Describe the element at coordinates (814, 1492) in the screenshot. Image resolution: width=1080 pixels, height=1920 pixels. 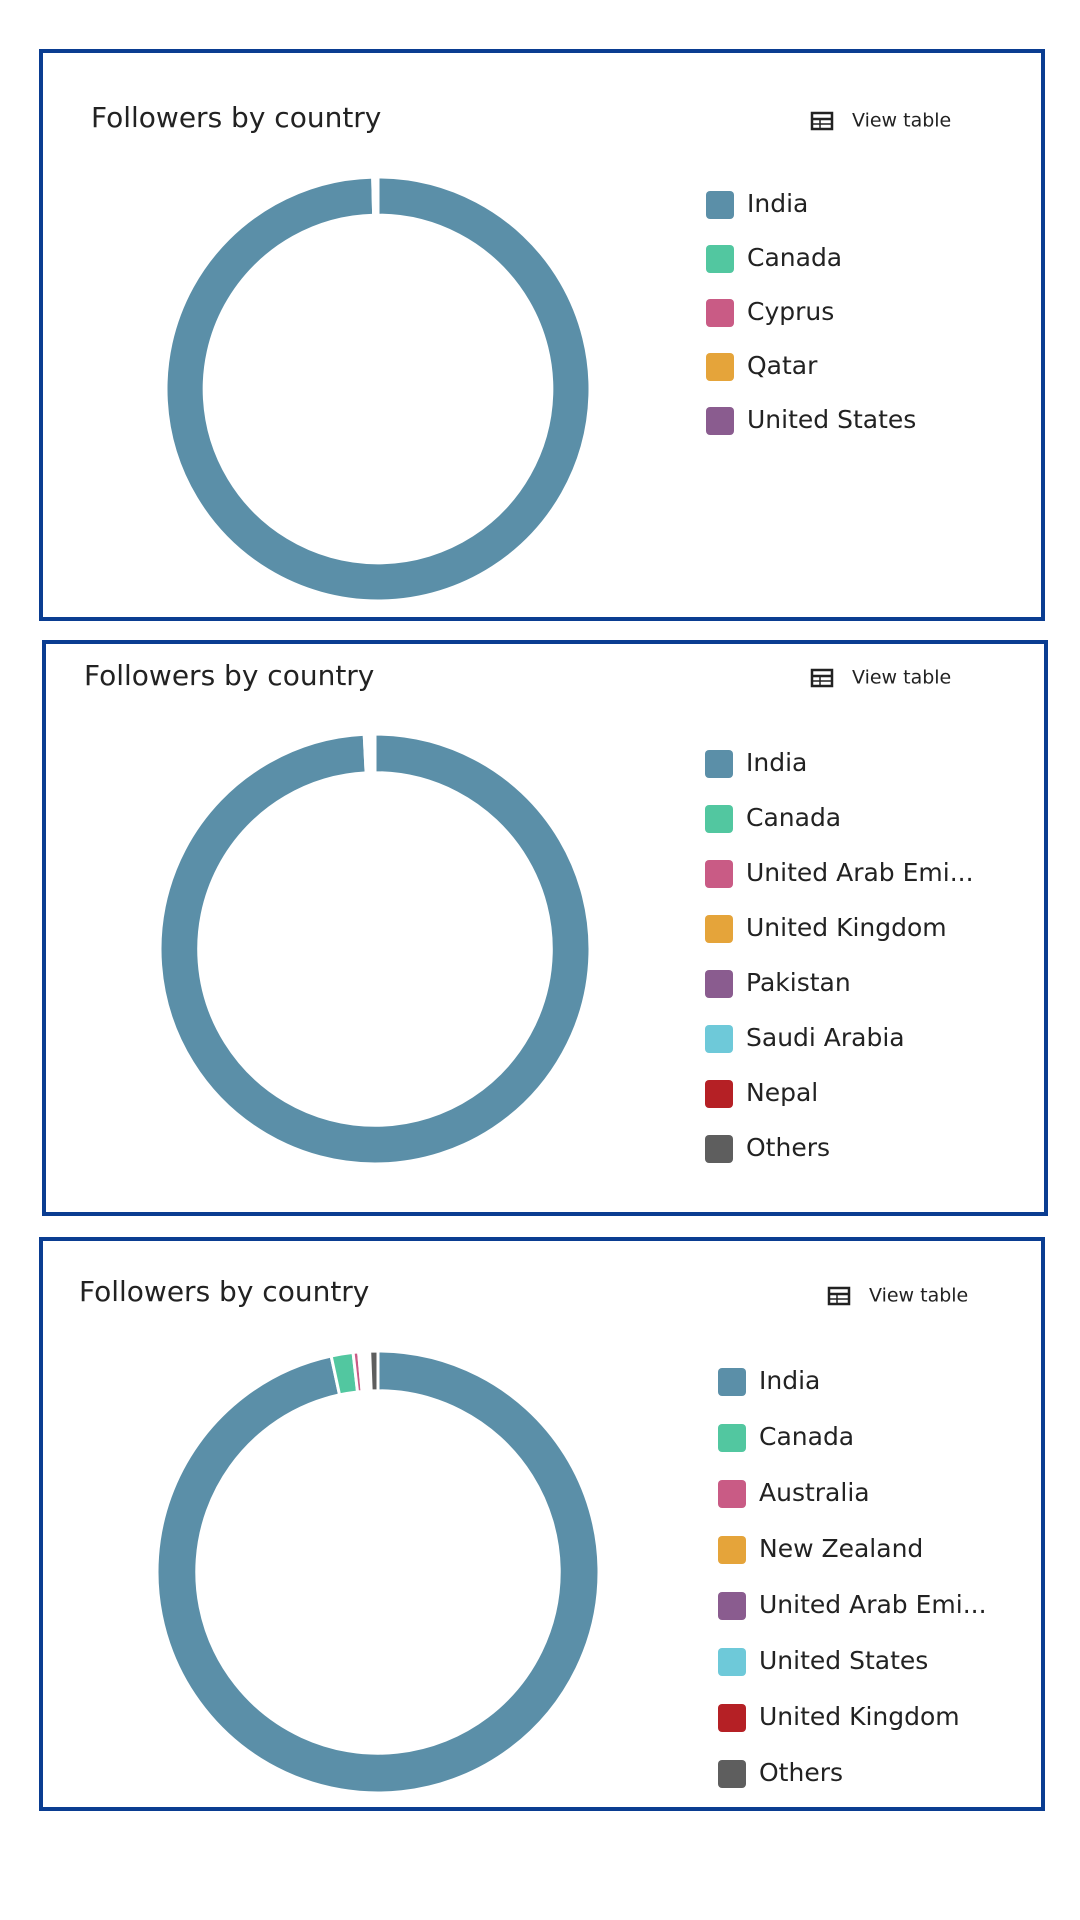
I see `legend-label: Australia` at that location.